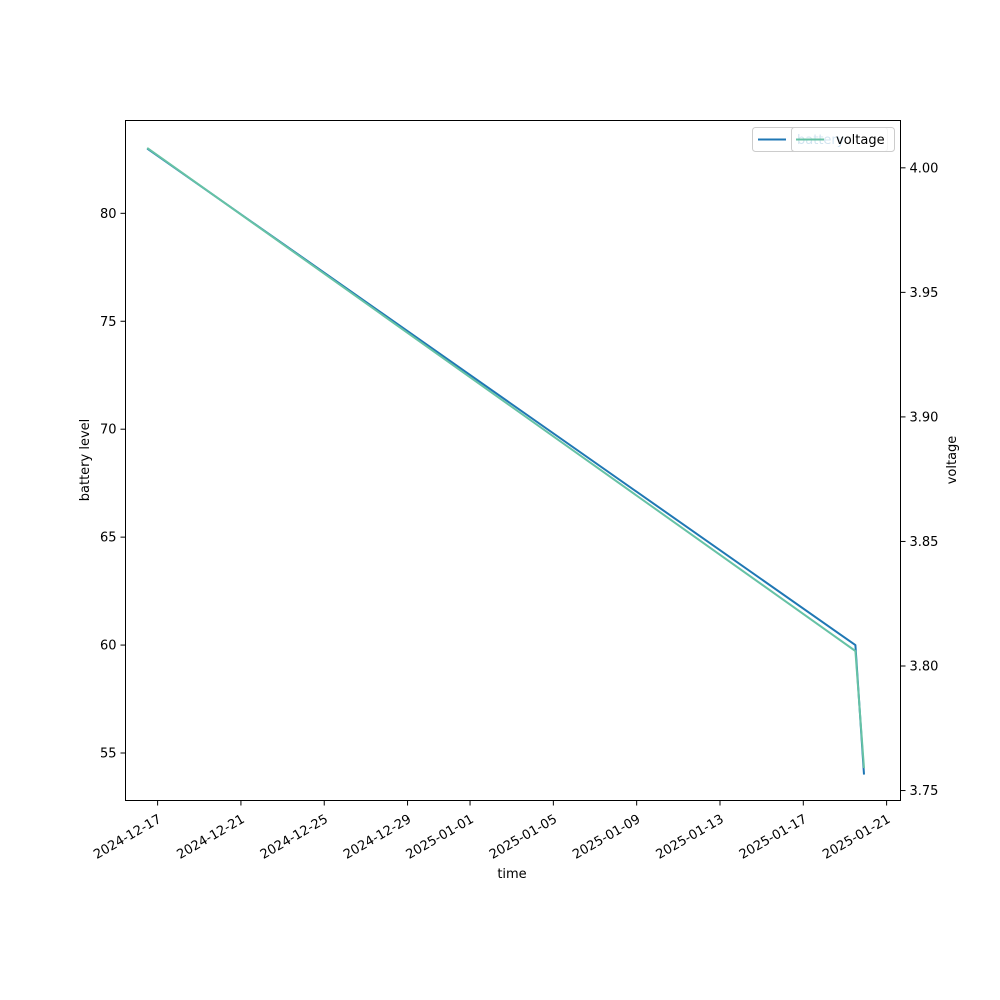 This screenshot has width=1000, height=1000. I want to click on legend-voltage-box, so click(843, 139).